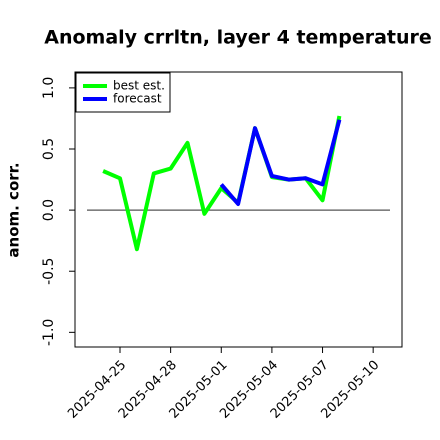 This screenshot has width=440, height=440. What do you see at coordinates (49, 271) in the screenshot?
I see `y-tick-label: -0.5` at bounding box center [49, 271].